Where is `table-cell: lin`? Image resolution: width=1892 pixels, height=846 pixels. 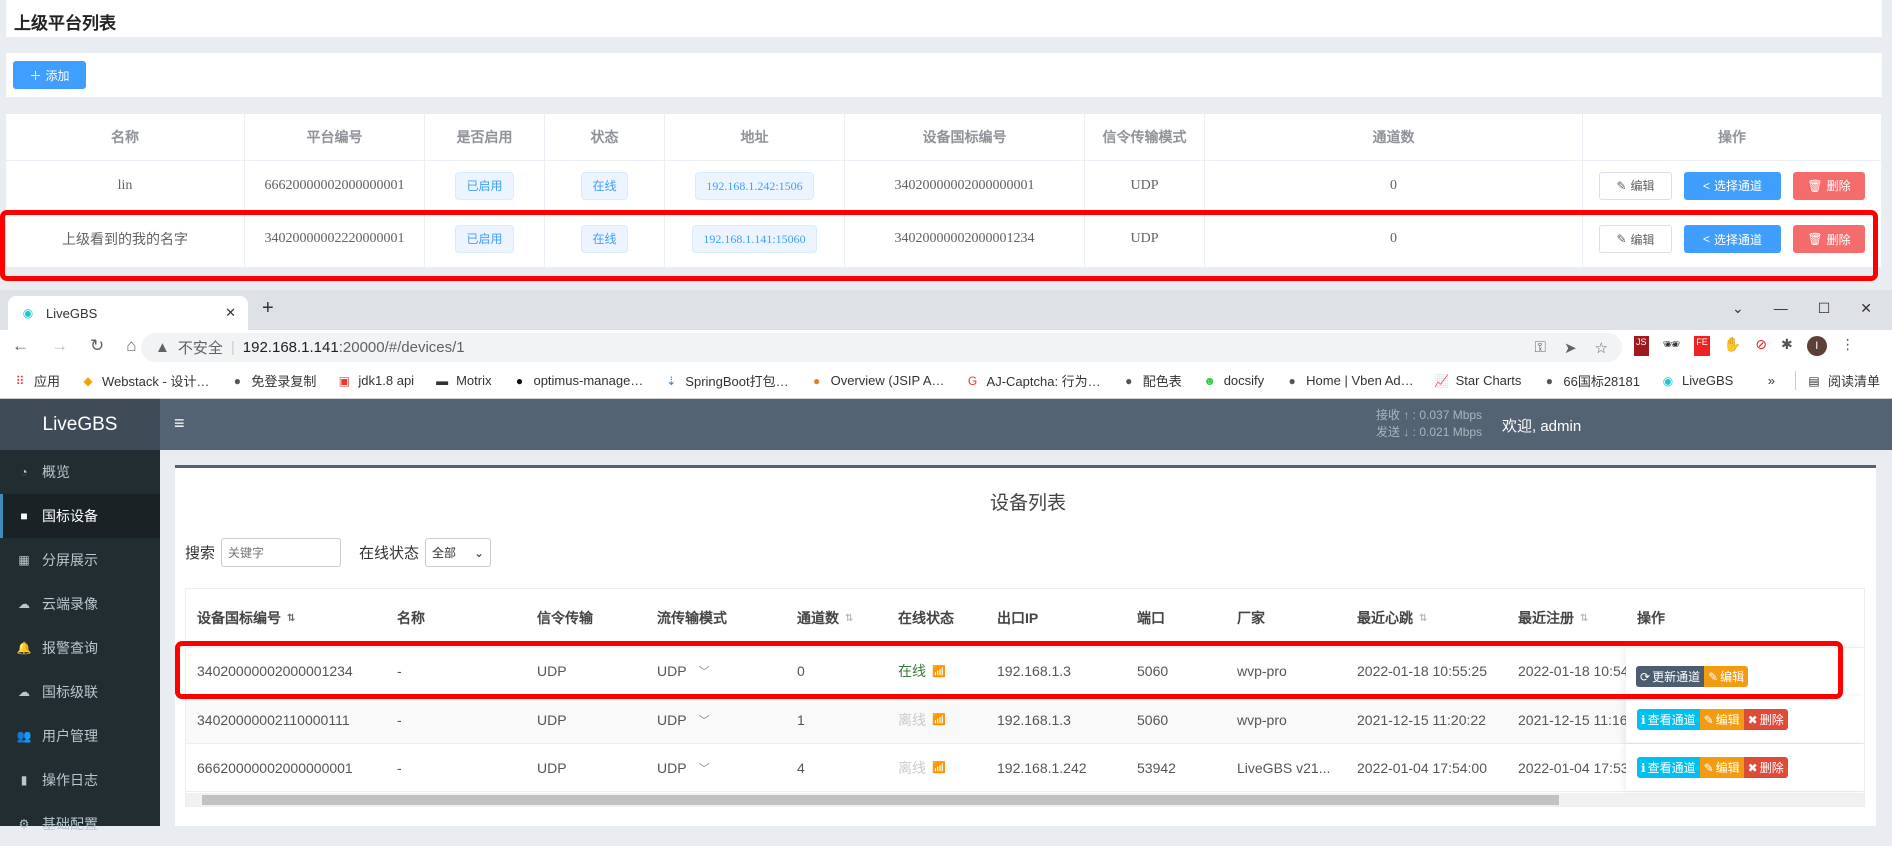 table-cell: lin is located at coordinates (125, 185).